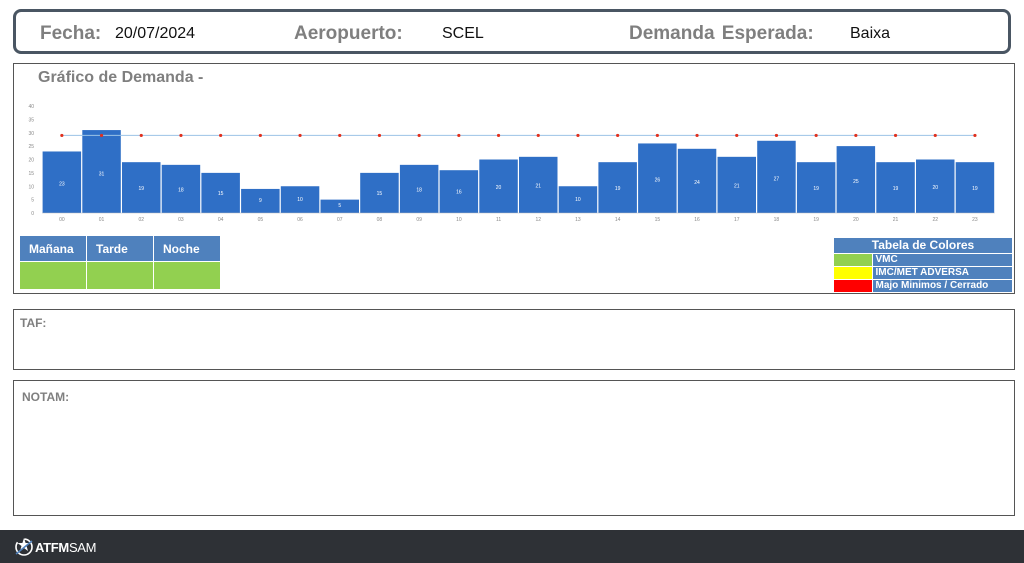  What do you see at coordinates (31, 187) in the screenshot?
I see `y-tick-label: 10` at bounding box center [31, 187].